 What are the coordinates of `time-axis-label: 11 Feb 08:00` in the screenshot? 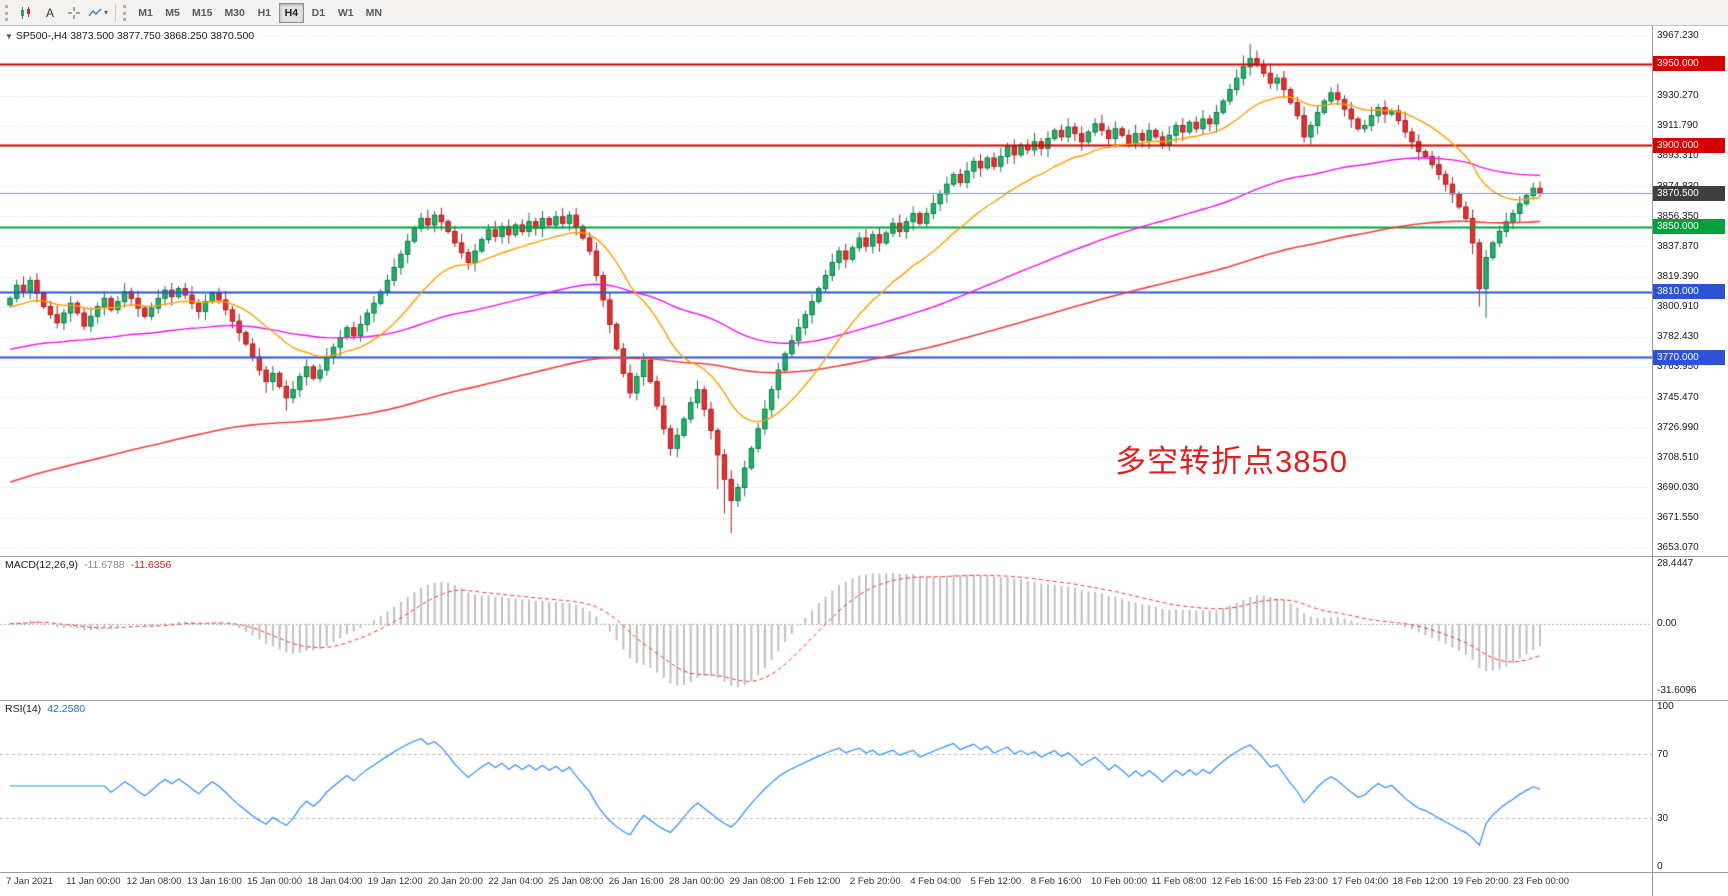 It's located at (1179, 881).